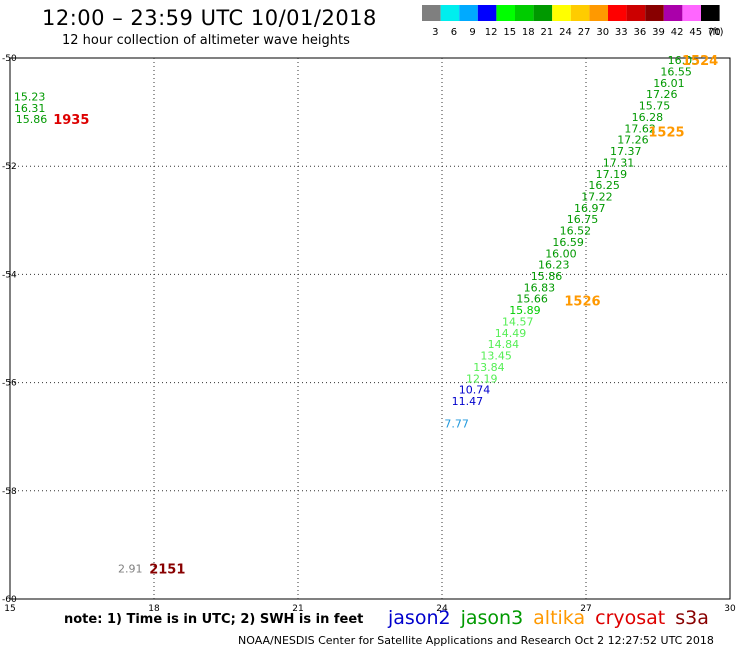 The image size is (740, 650). What do you see at coordinates (454, 32) in the screenshot?
I see `legend-label-6: 6` at bounding box center [454, 32].